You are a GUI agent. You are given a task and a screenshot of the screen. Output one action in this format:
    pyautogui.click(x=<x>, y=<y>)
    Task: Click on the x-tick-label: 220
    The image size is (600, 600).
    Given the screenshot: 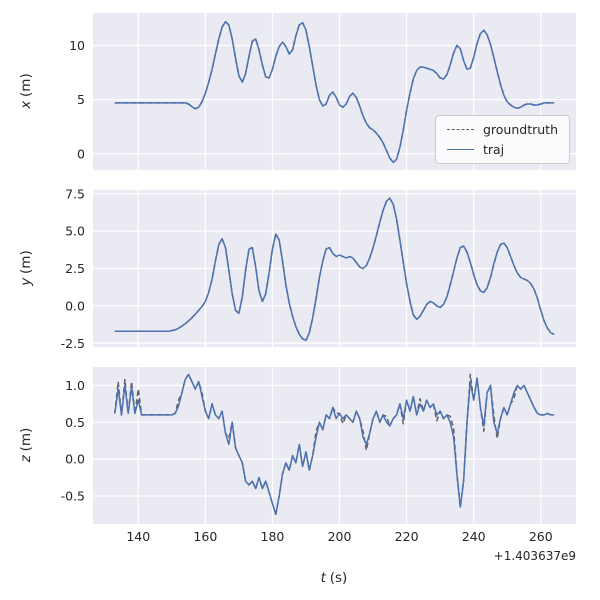 What is the action you would take?
    pyautogui.click(x=407, y=536)
    